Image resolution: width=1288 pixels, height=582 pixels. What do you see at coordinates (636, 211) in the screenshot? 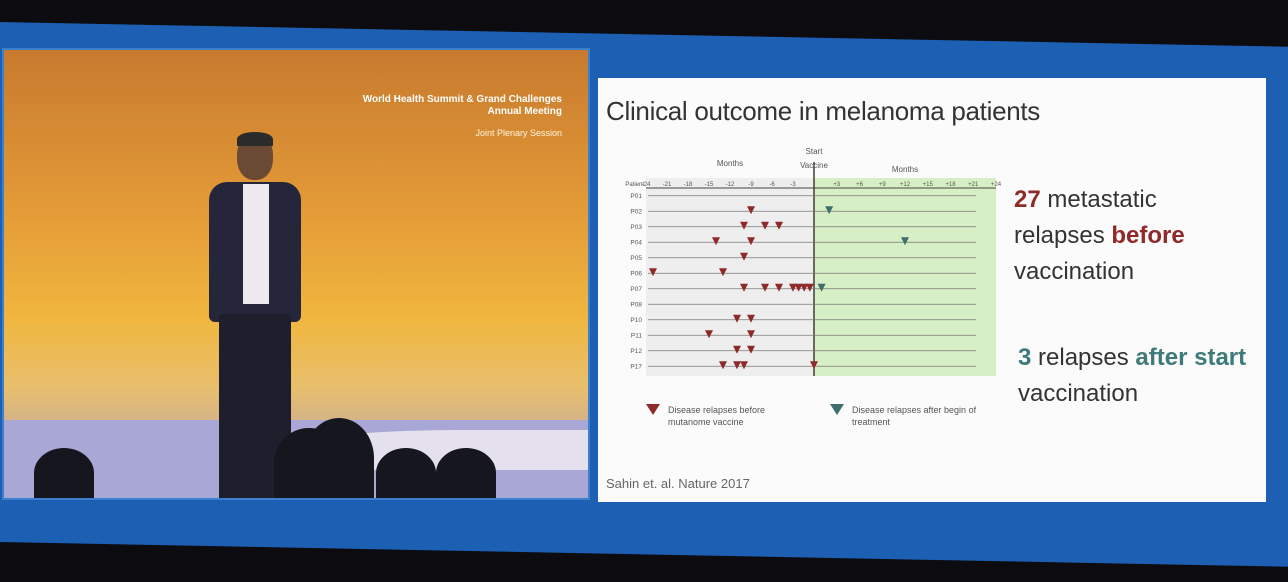
I see `patient-label: P02` at bounding box center [636, 211].